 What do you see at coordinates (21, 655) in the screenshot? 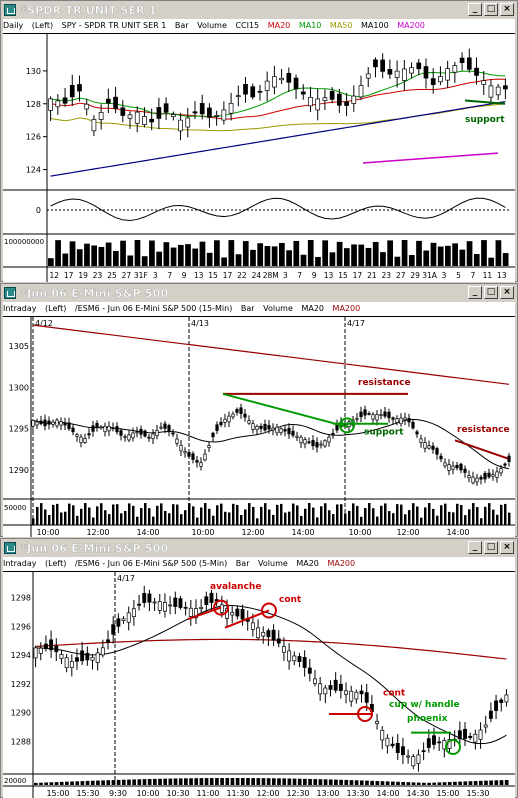
I see `y-tick-label: 1294` at bounding box center [21, 655].